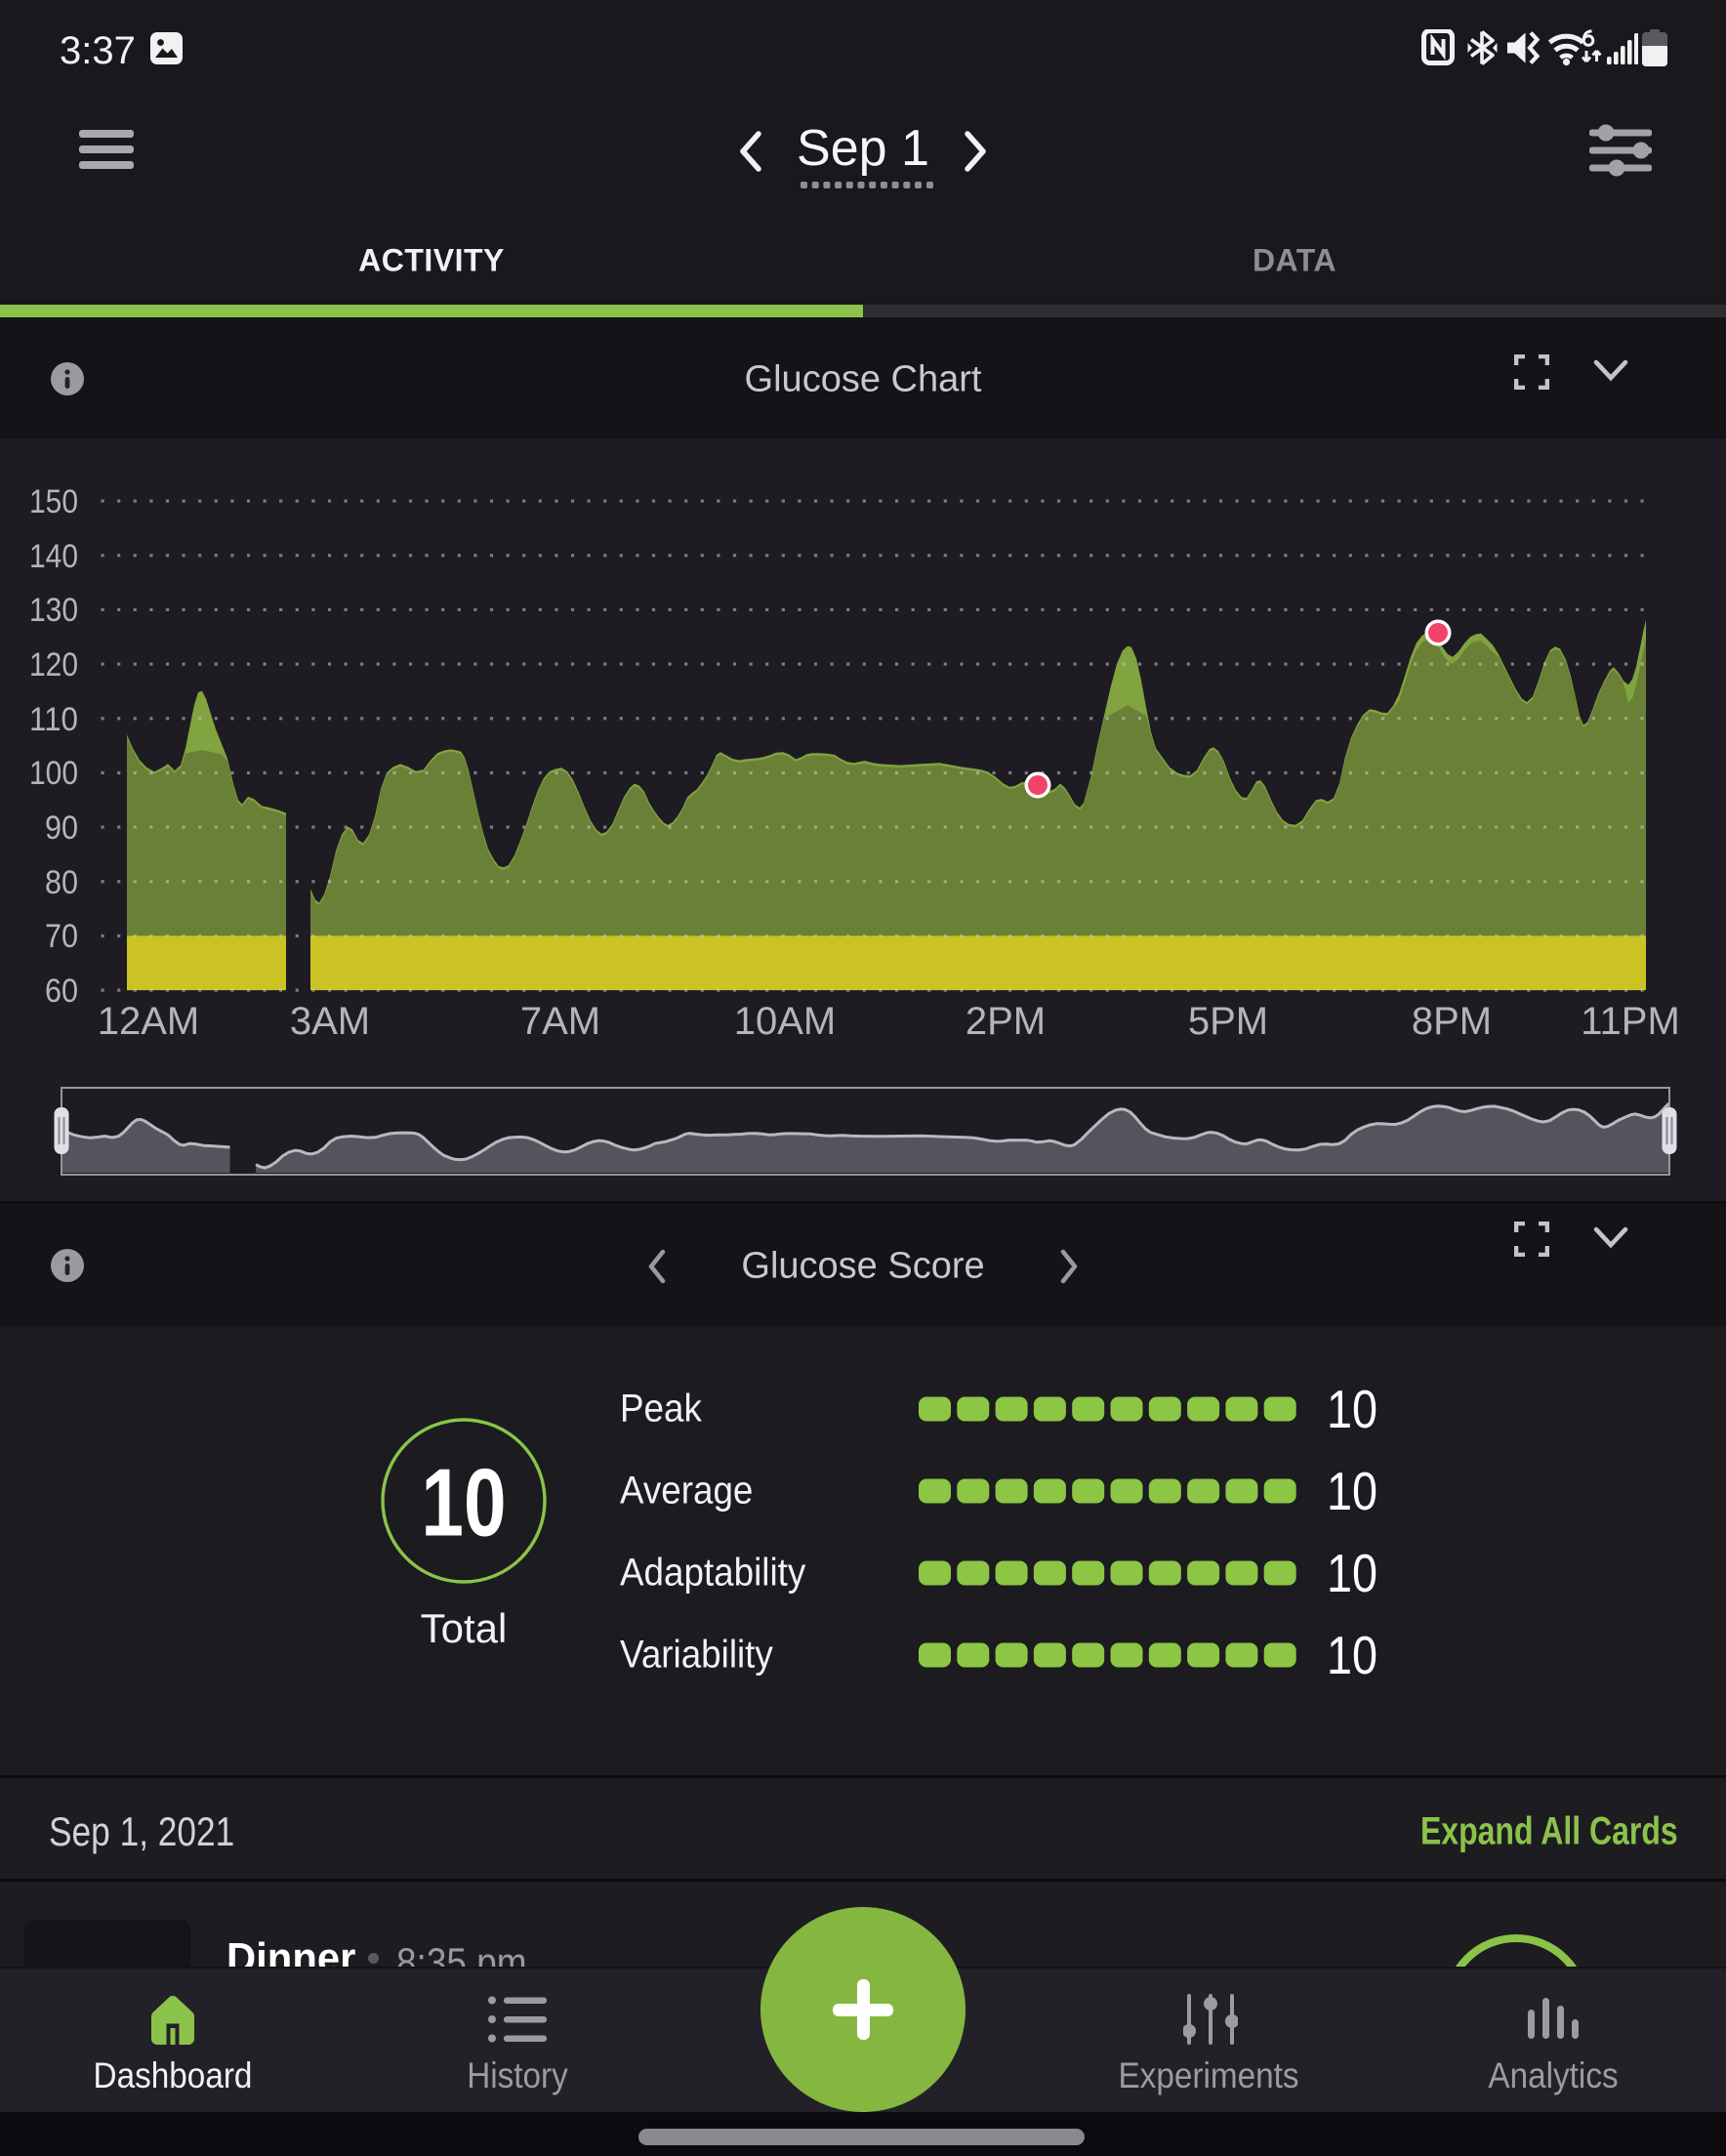 Image resolution: width=1726 pixels, height=2156 pixels. What do you see at coordinates (61, 828) in the screenshot?
I see `svg-text: 90` at bounding box center [61, 828].